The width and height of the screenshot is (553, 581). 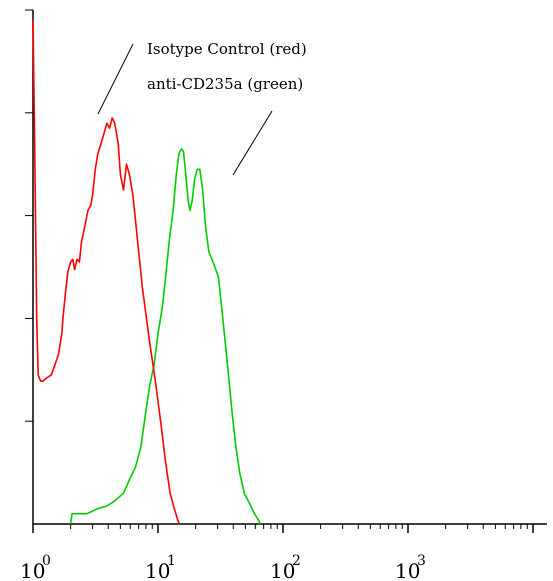 What do you see at coordinates (223, 567) in the screenshot?
I see `x-tick-labels: 100 101 102 103` at bounding box center [223, 567].